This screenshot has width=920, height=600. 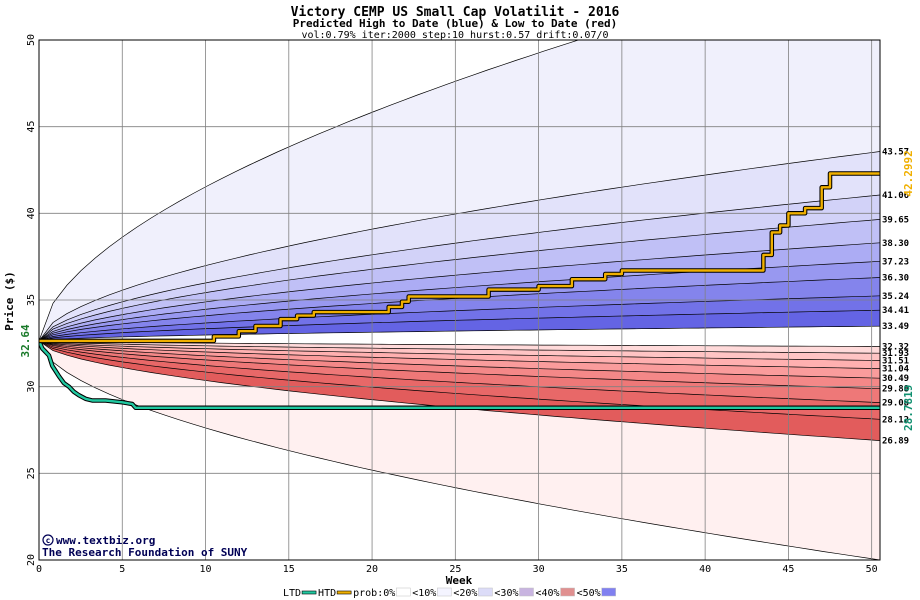 What do you see at coordinates (908, 173) in the screenshot?
I see `htd-end-label: 42.2992` at bounding box center [908, 173].